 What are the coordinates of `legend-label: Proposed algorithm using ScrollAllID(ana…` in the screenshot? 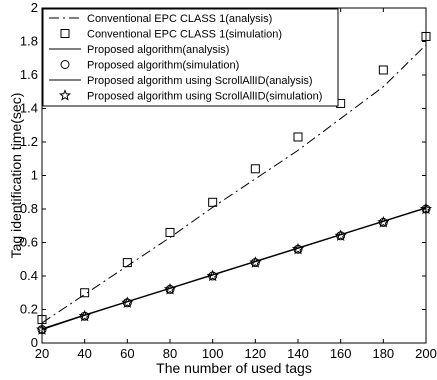 It's located at (200, 81).